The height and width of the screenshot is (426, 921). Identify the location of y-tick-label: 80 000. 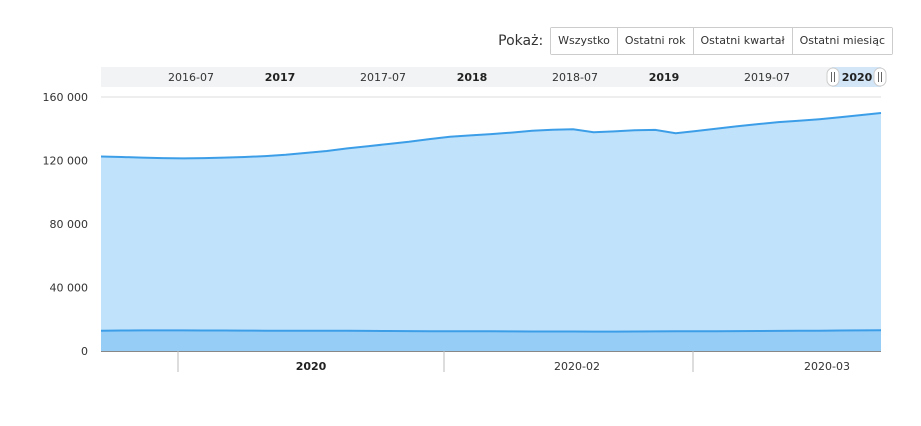
(69, 224).